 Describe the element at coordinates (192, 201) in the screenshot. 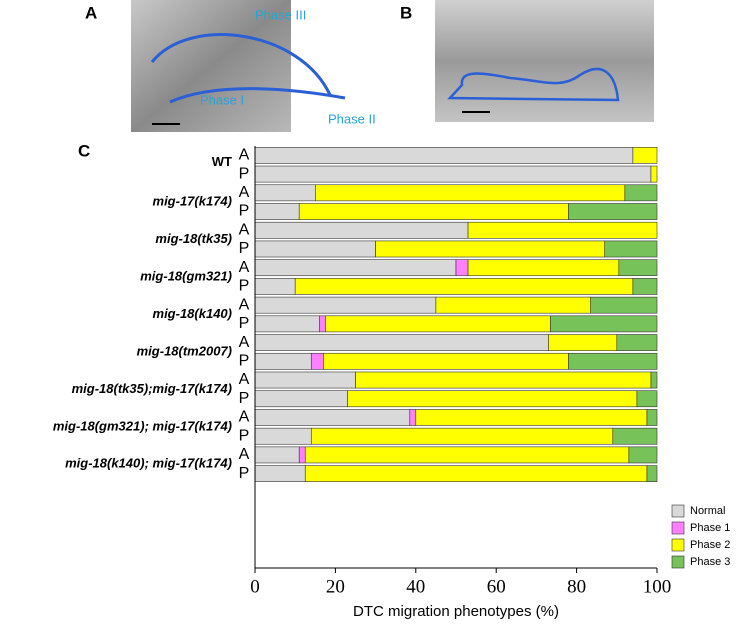

I see `group-label: mig-17(k174)` at that location.